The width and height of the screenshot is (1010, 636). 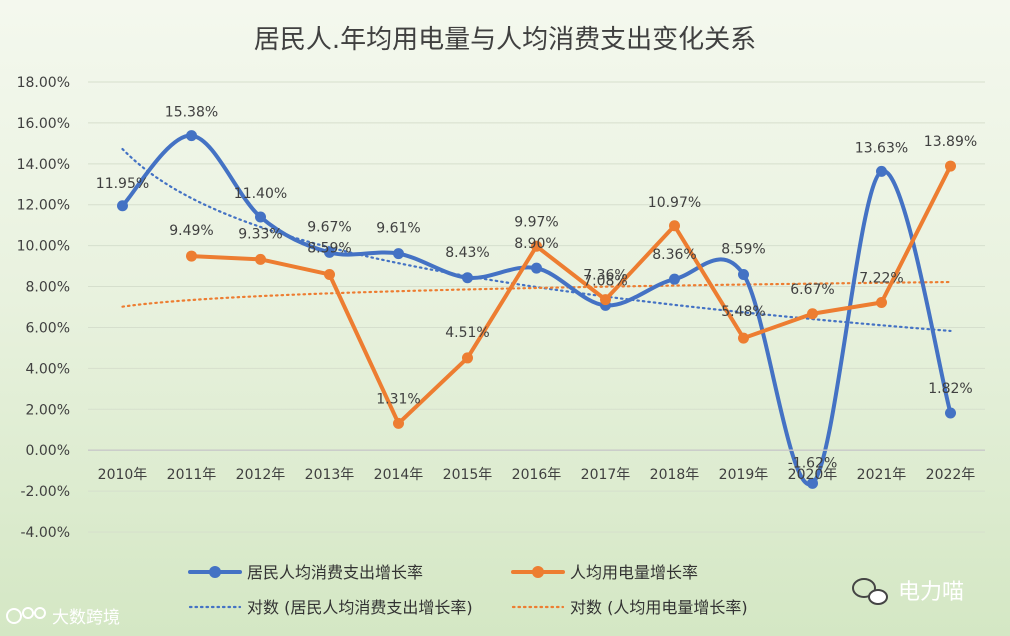 I want to click on data-label-1: 8.59%, so click(x=329, y=248).